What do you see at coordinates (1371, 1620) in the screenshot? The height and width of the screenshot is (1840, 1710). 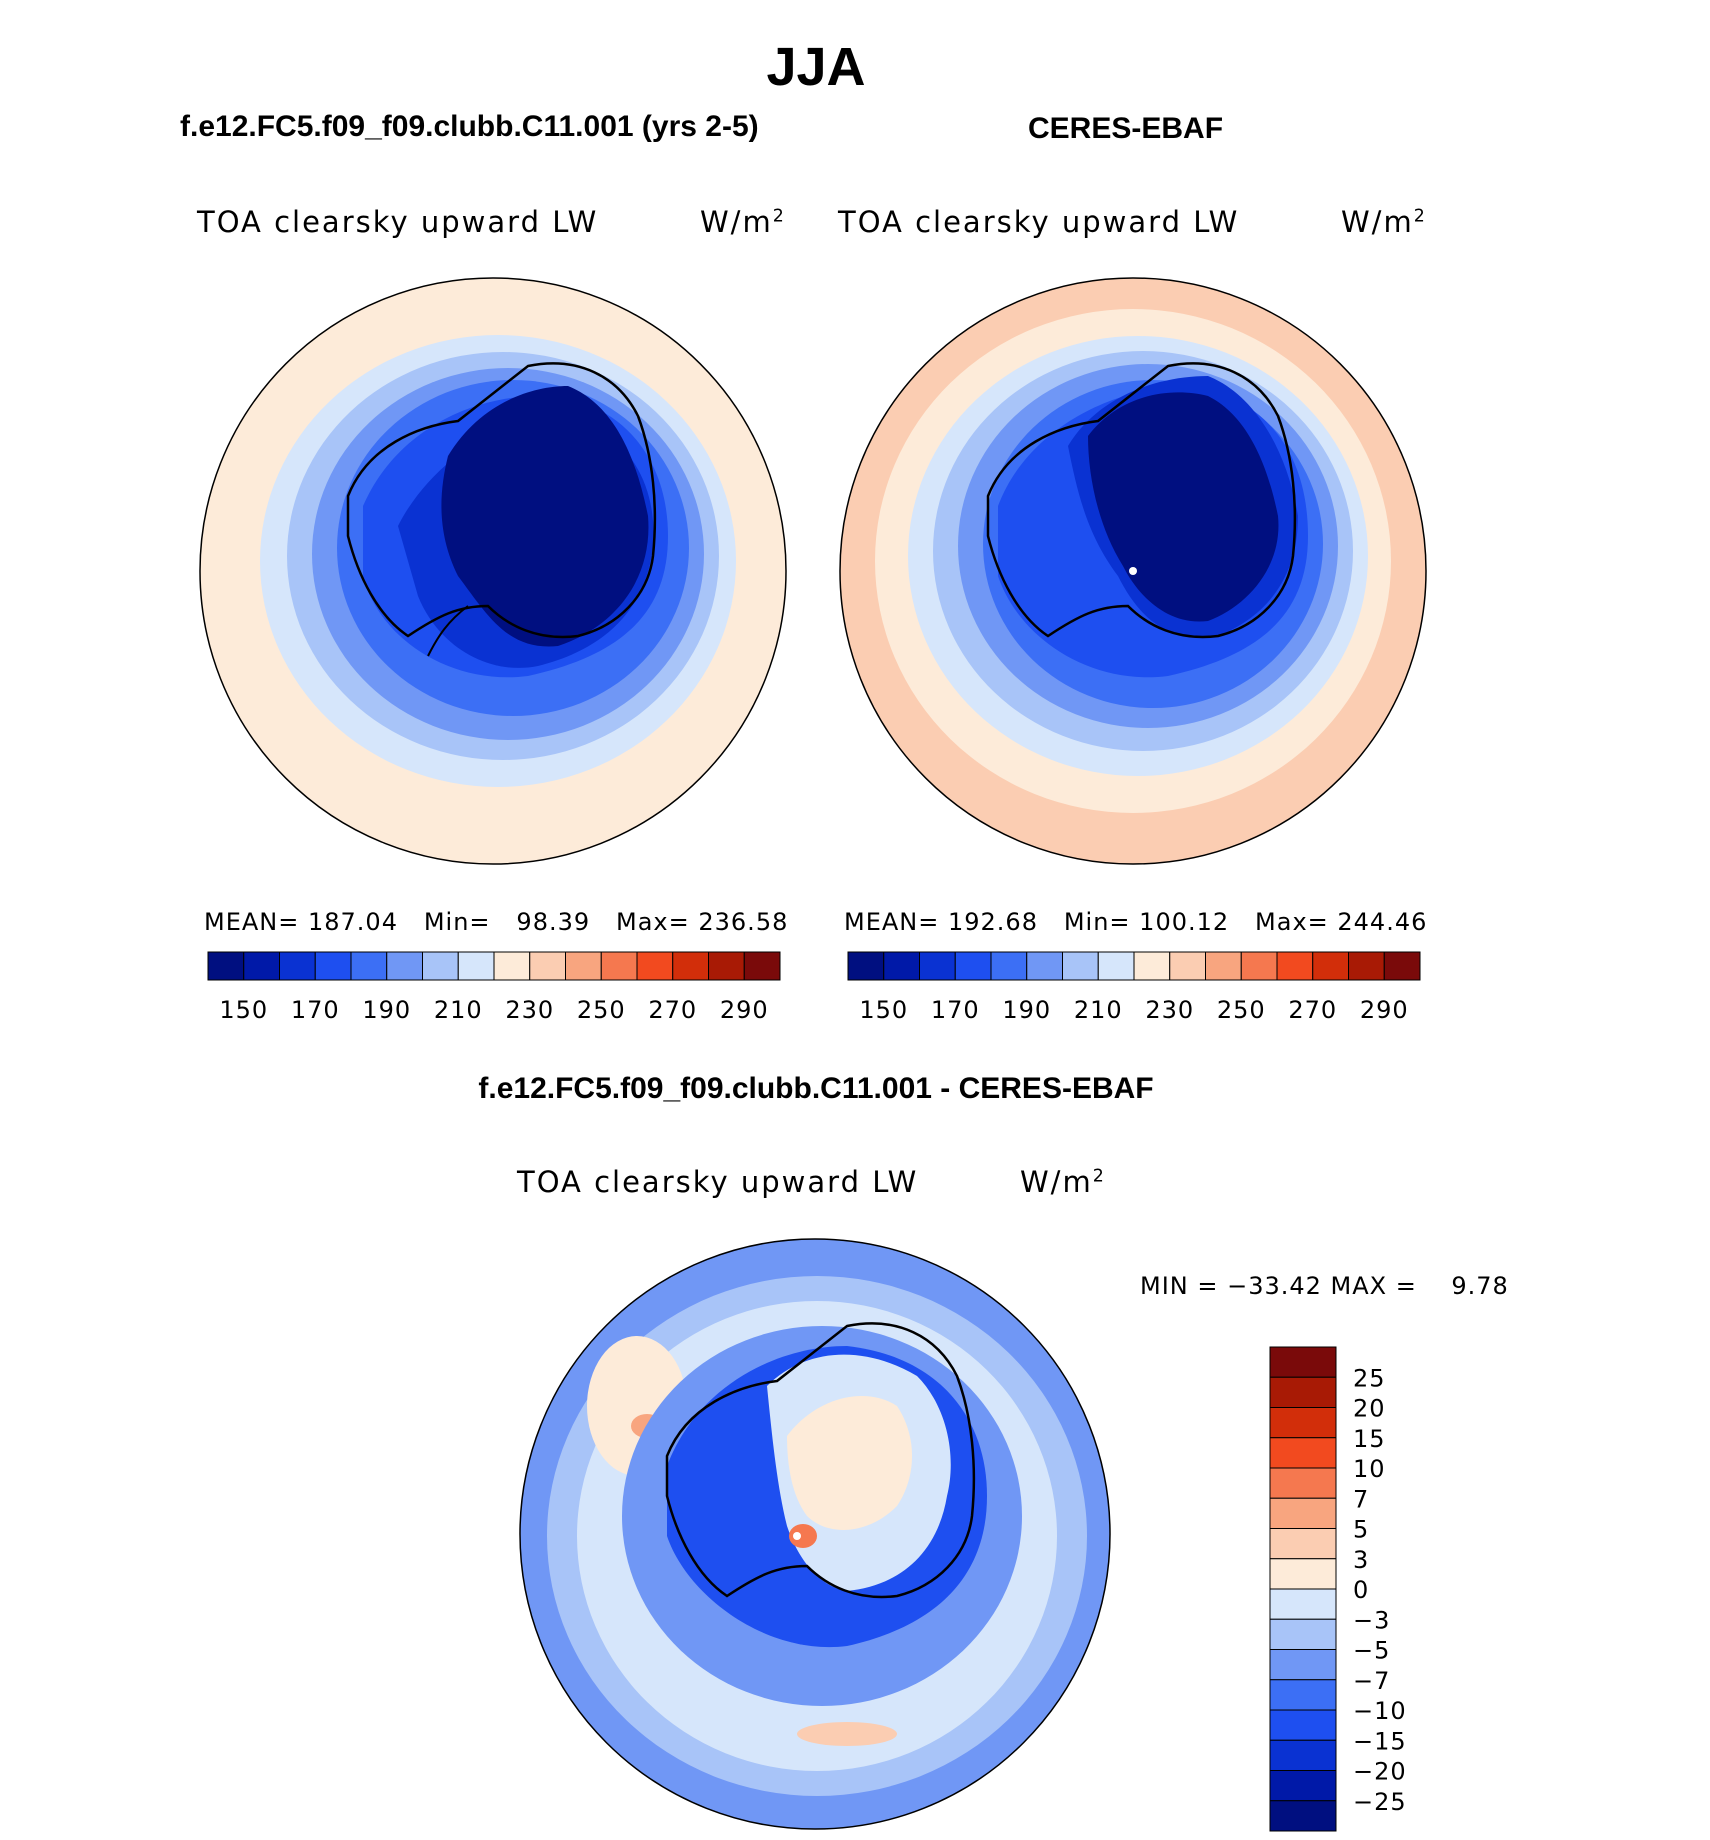 I see `difference-colorbar-tick-label: −3` at bounding box center [1371, 1620].